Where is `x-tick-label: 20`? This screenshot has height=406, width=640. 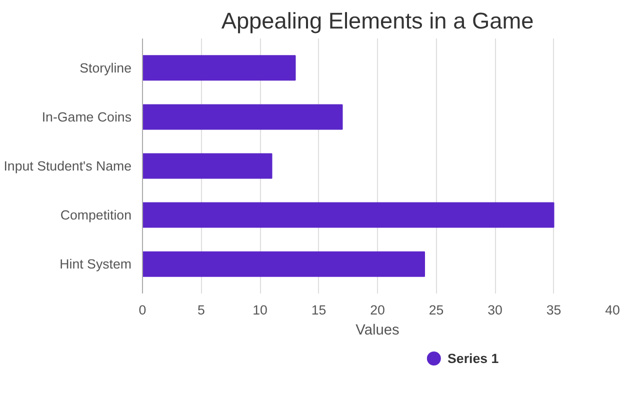 x-tick-label: 20 is located at coordinates (377, 310).